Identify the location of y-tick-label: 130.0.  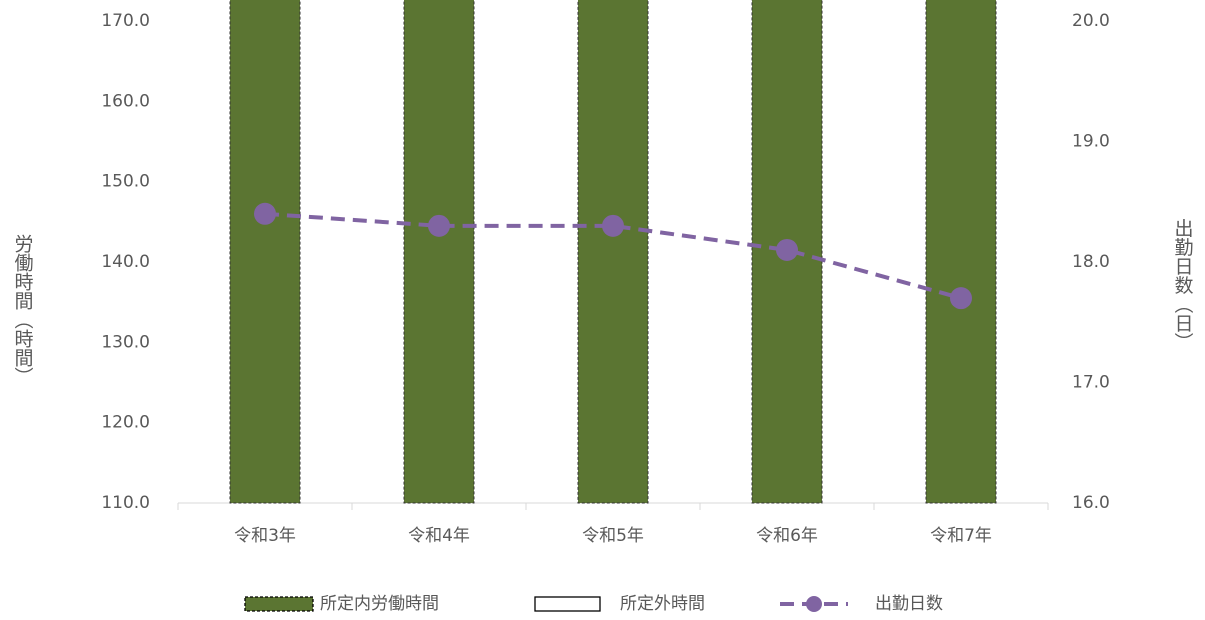
(125, 342).